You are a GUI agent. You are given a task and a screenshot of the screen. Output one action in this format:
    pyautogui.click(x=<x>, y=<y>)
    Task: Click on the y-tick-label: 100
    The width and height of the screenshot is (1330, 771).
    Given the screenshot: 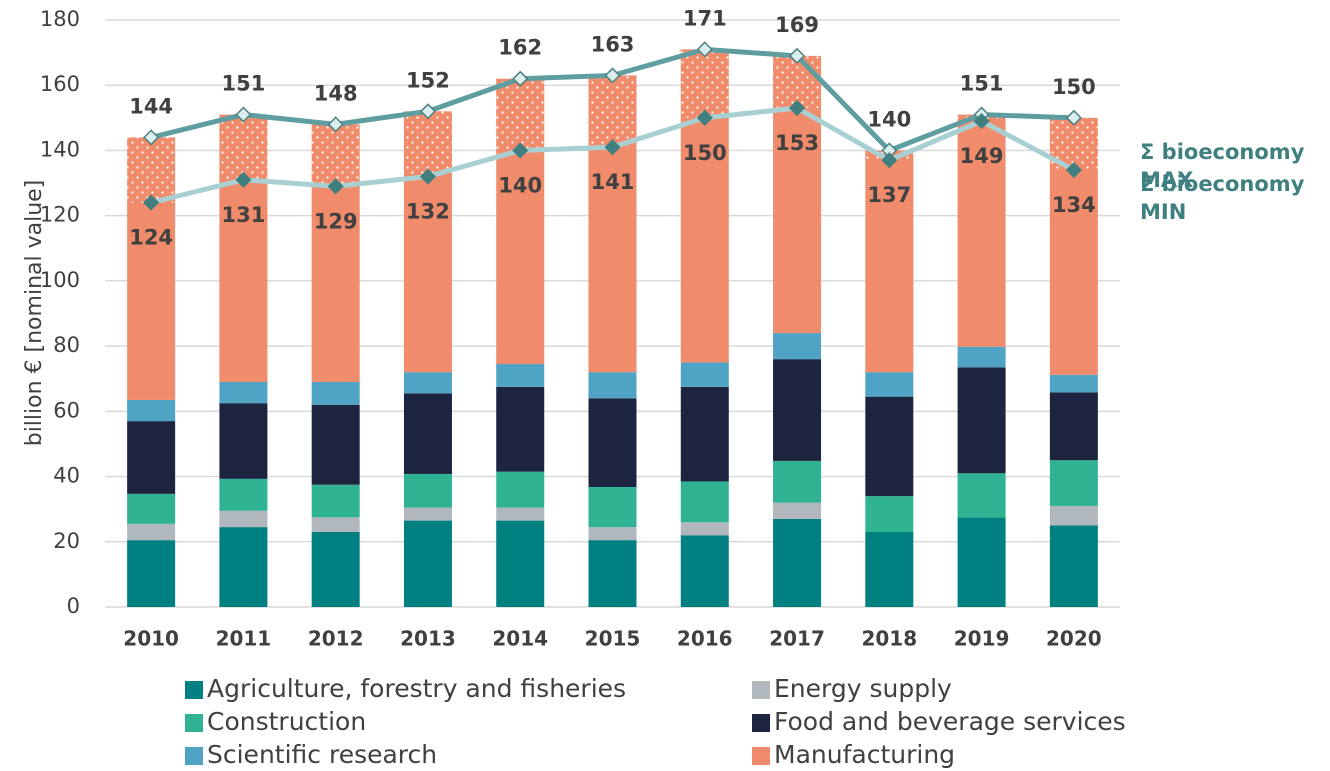 What is the action you would take?
    pyautogui.click(x=60, y=280)
    